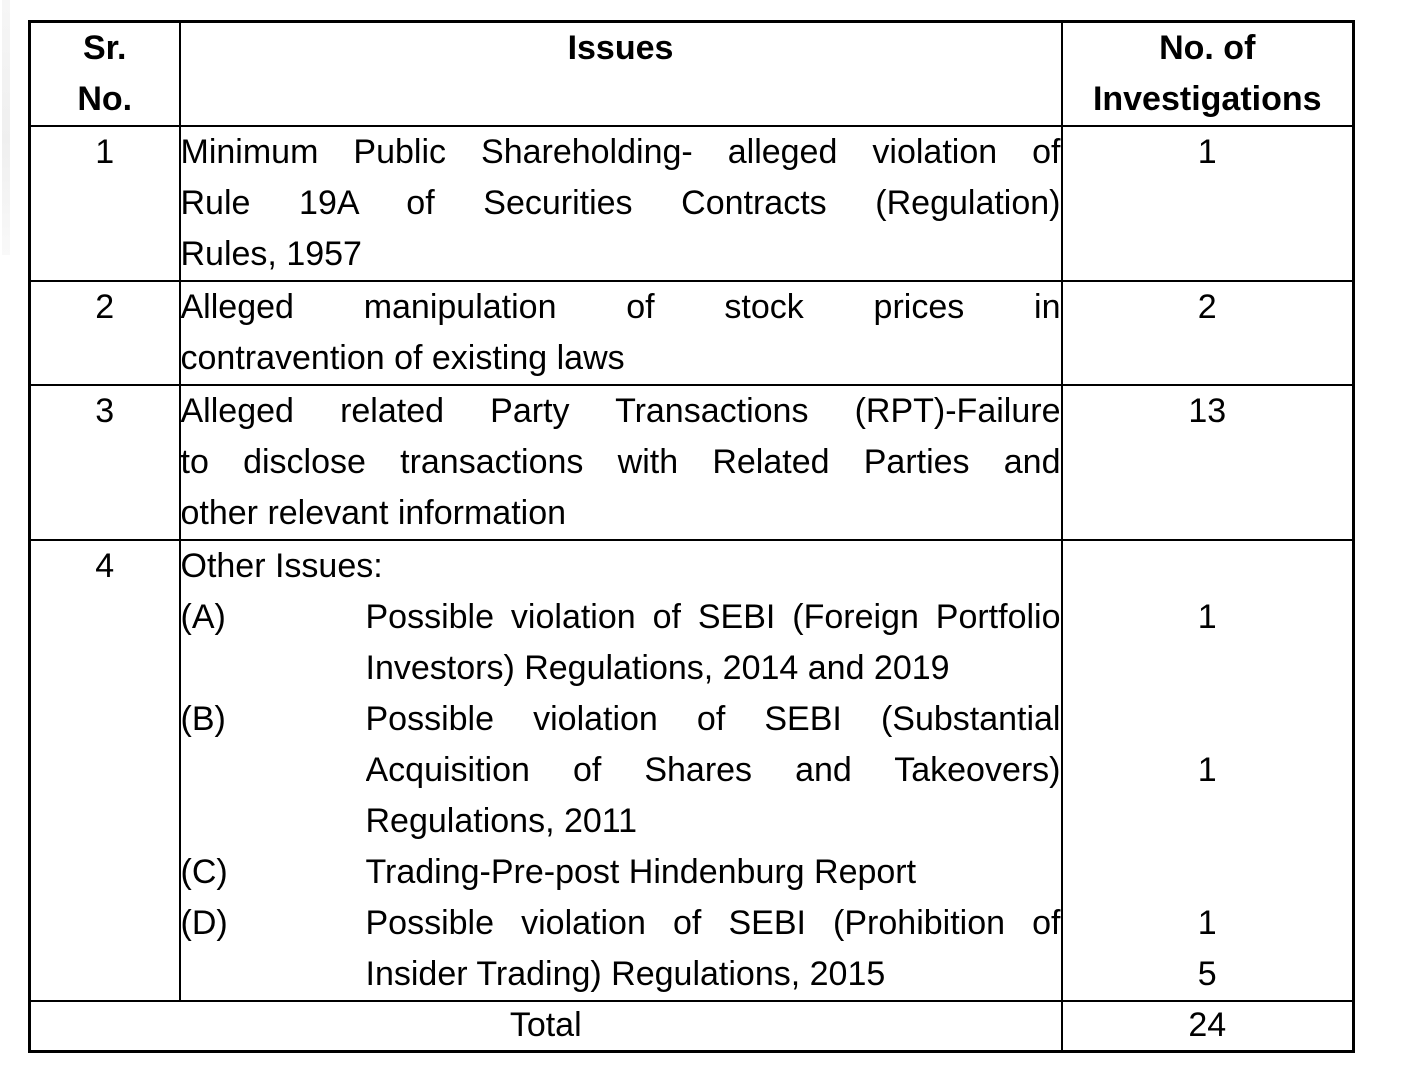 The height and width of the screenshot is (1086, 1410). I want to click on scan-artifact, so click(6, 127).